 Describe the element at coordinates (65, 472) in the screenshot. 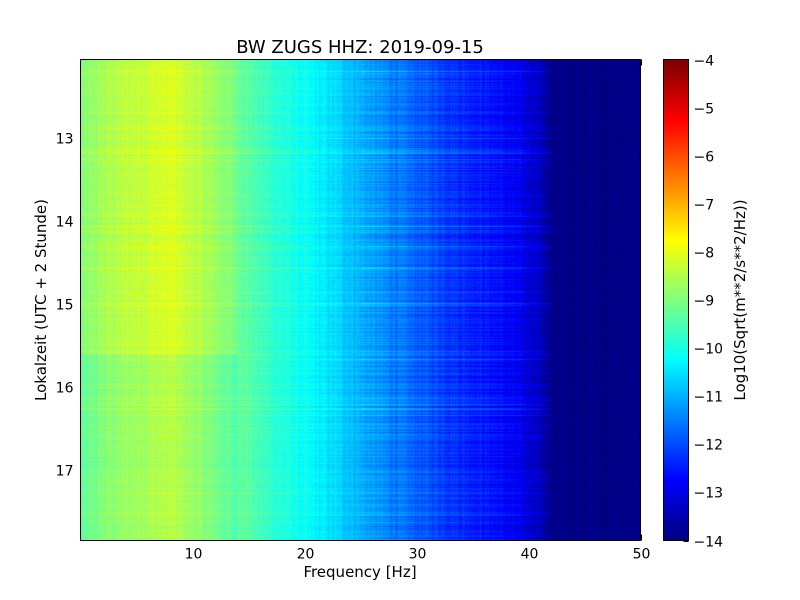

I see `y-tick-label: 17` at that location.